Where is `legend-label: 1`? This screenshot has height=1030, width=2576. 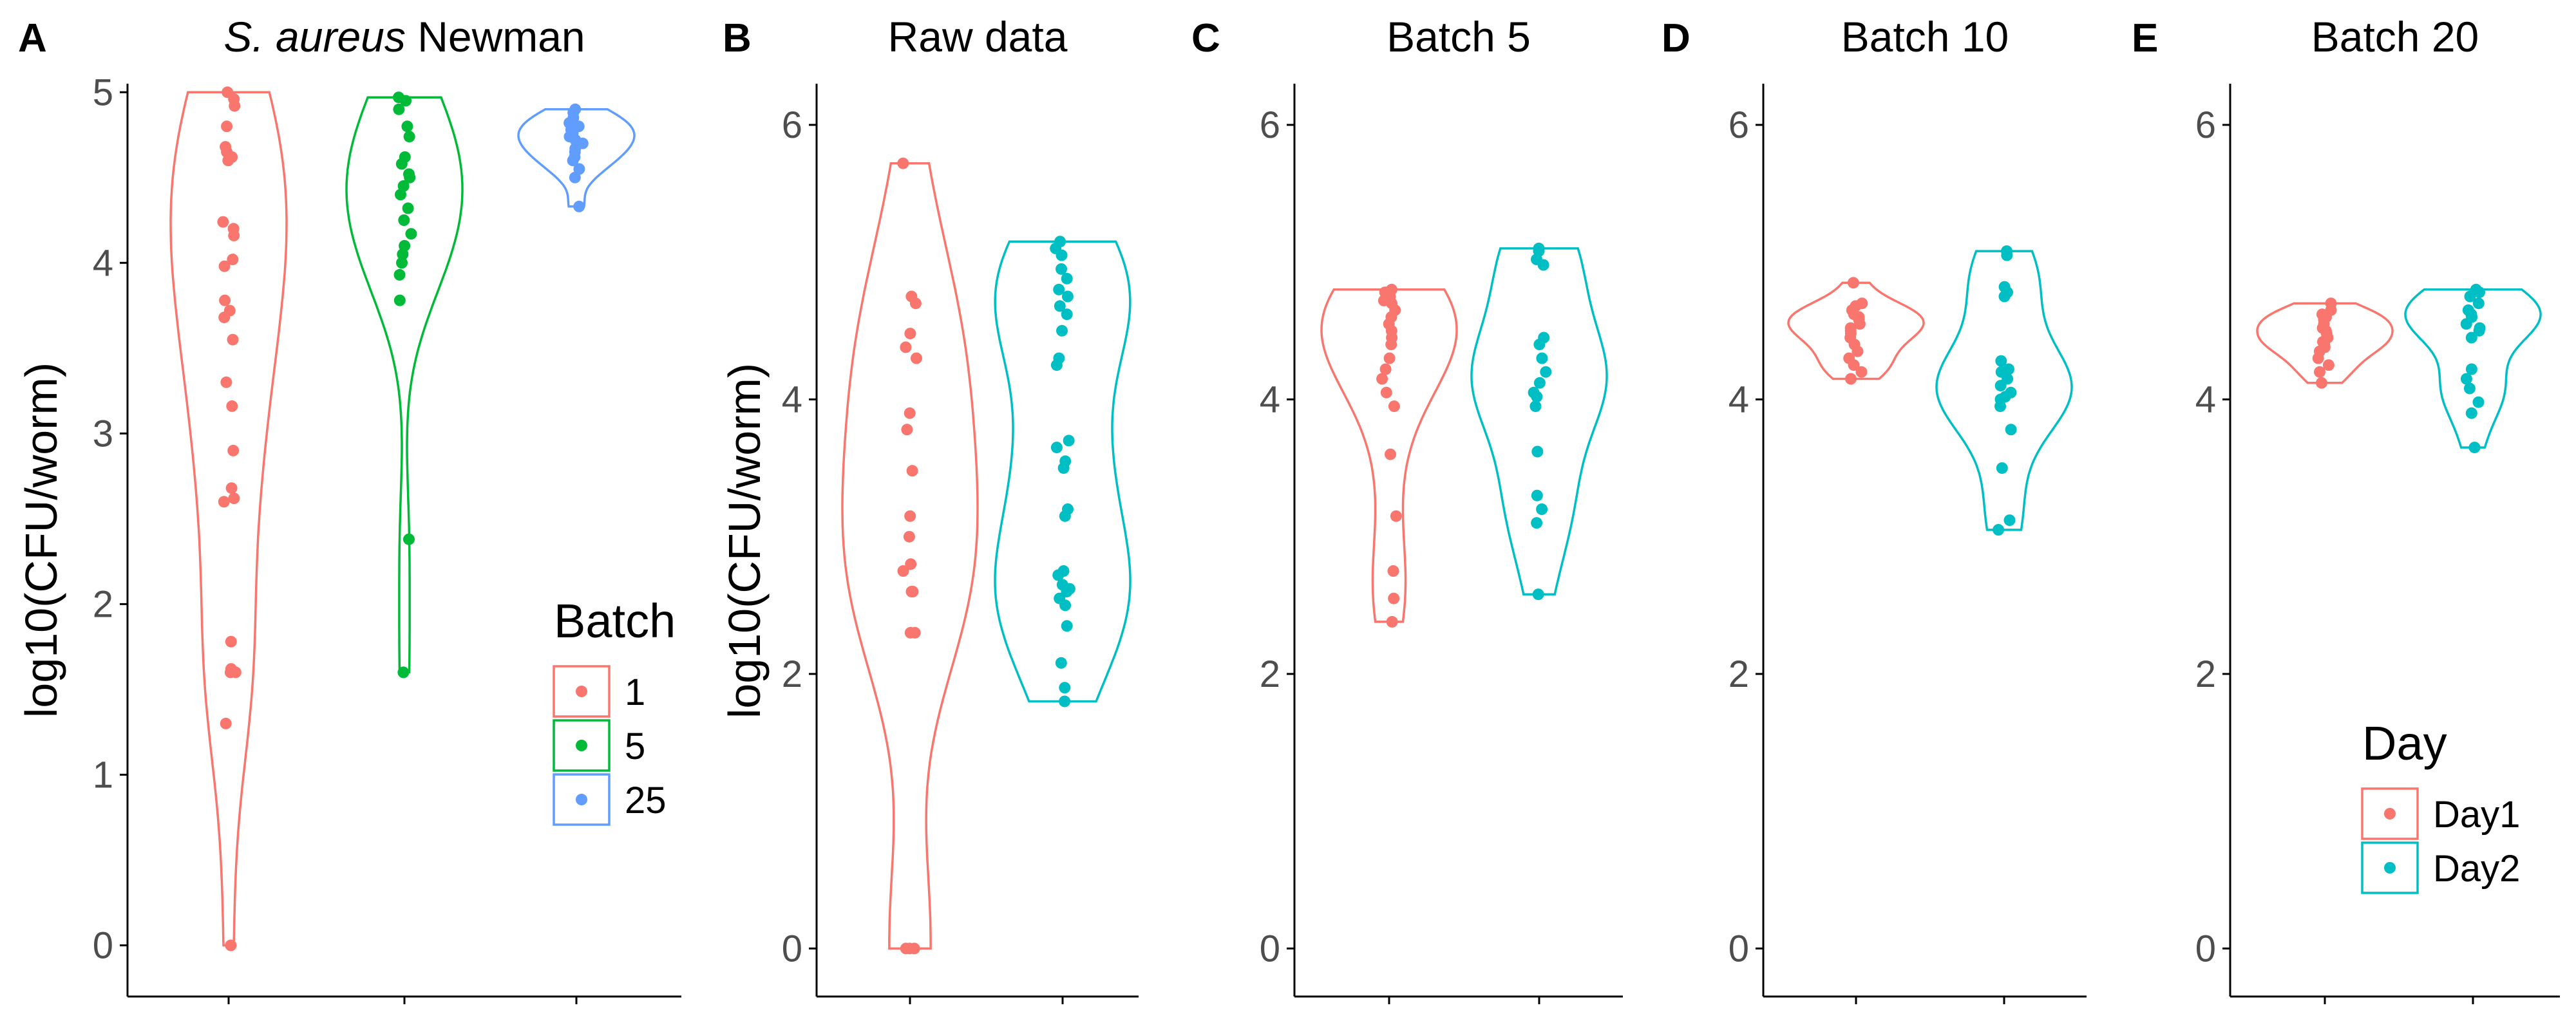
legend-label: 1 is located at coordinates (635, 692).